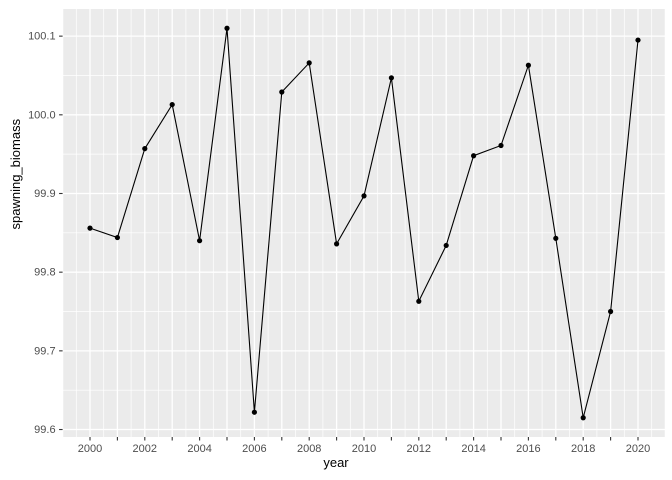 This screenshot has height=480, width=672. I want to click on x-axis-tick-label: 2002, so click(145, 449).